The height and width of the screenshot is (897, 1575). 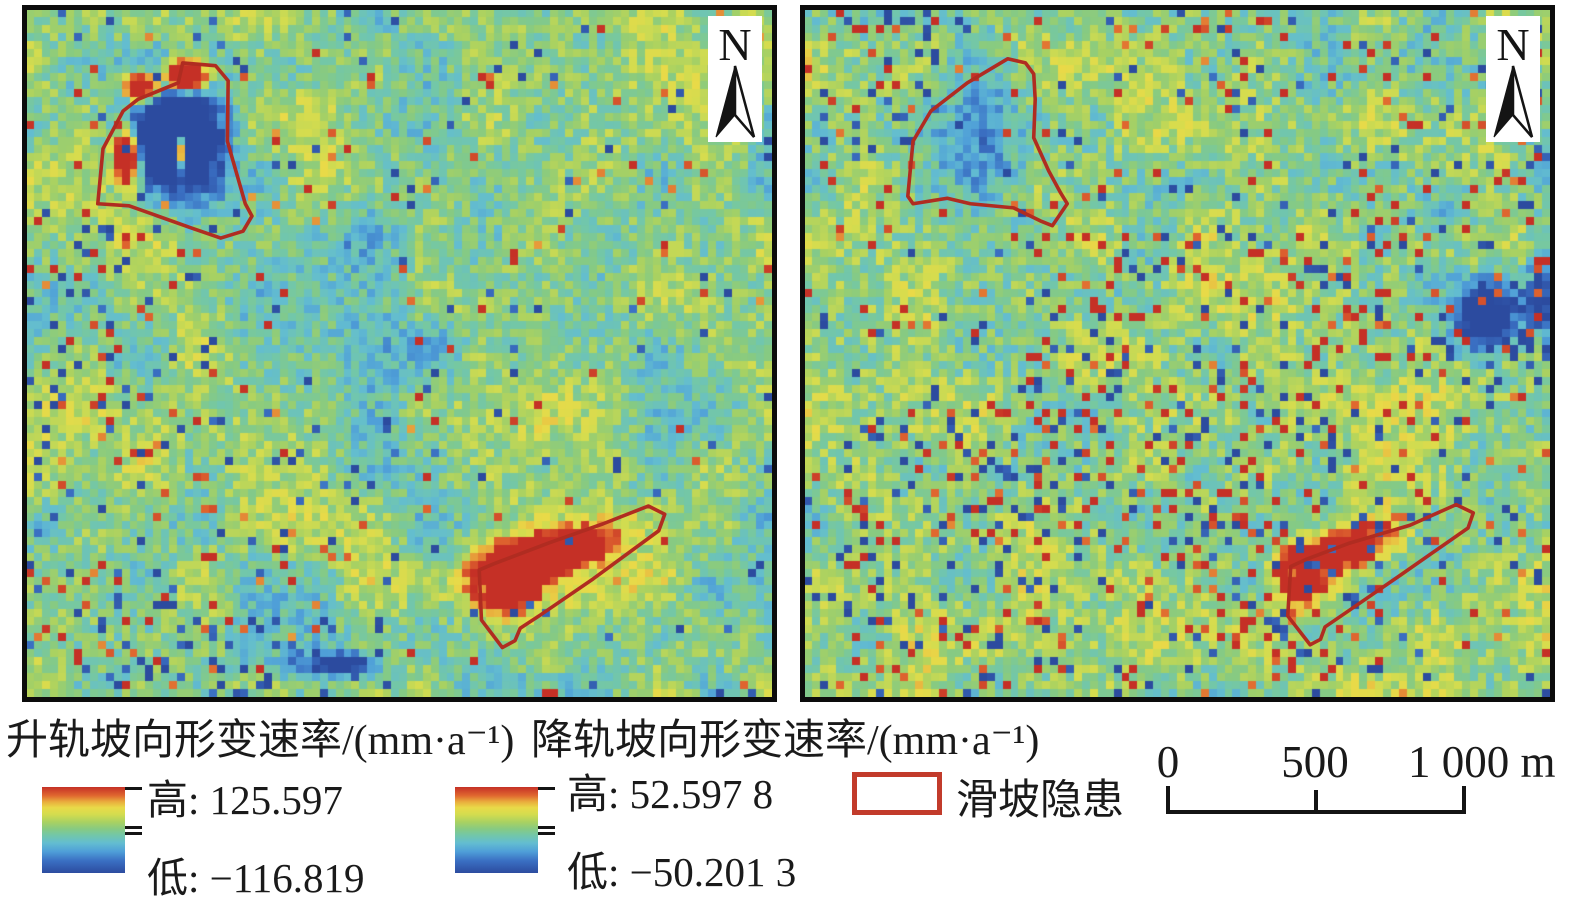 I want to click on descending-legend-title: 降轨坡向形变速率/(mm·a⁻¹), so click(x=785, y=741).